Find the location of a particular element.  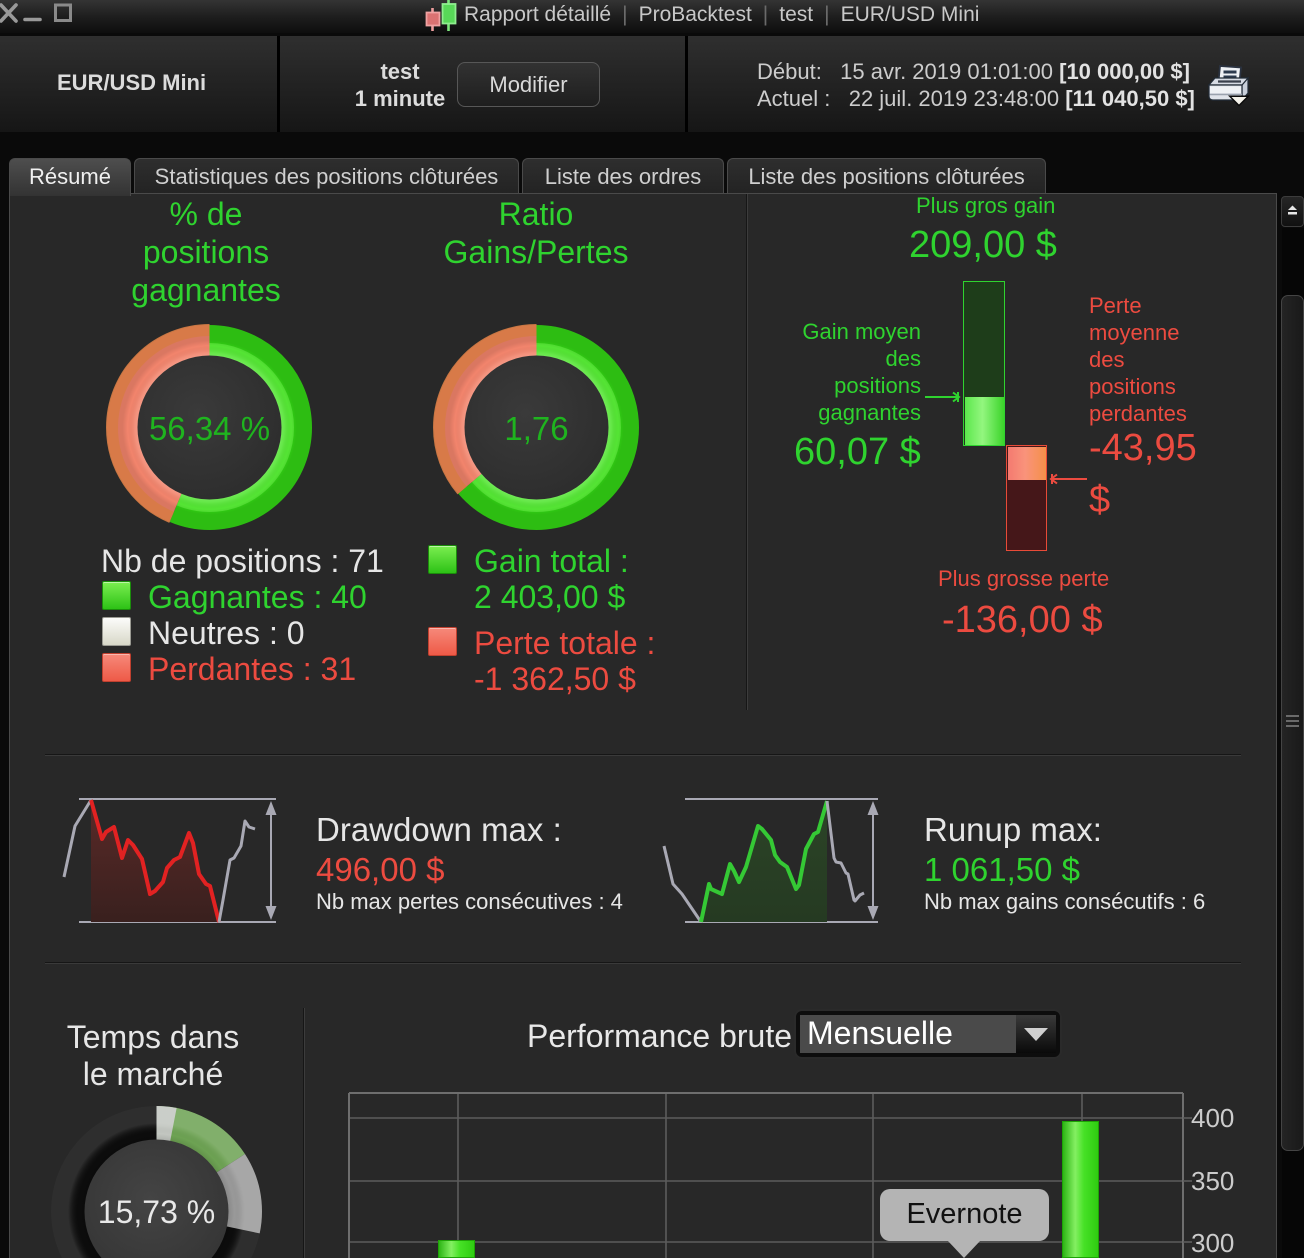

svg-text: 1,76 is located at coordinates (536, 428).